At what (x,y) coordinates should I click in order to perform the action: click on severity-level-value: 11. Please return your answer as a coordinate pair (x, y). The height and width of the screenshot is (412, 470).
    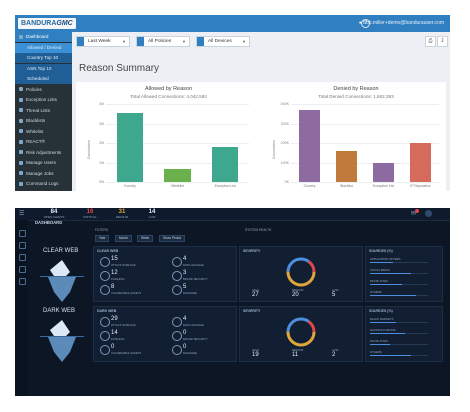
    Looking at the image, I should click on (295, 355).